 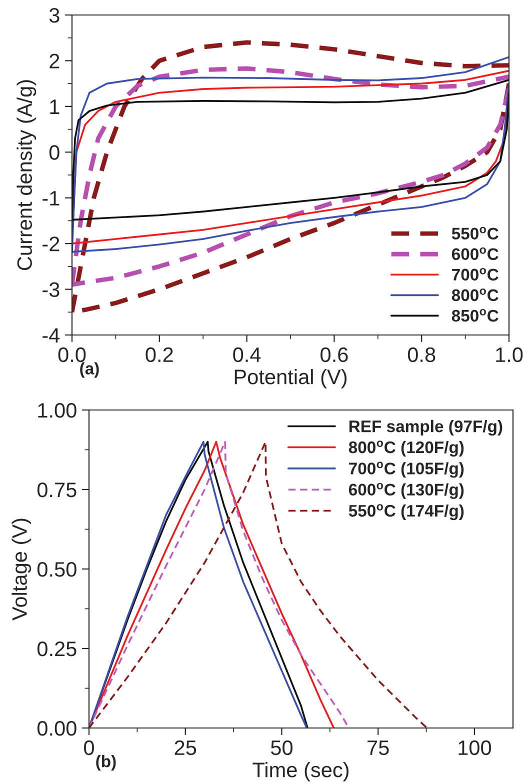 What do you see at coordinates (72, 354) in the screenshot?
I see `x-tick-label: 0.0` at bounding box center [72, 354].